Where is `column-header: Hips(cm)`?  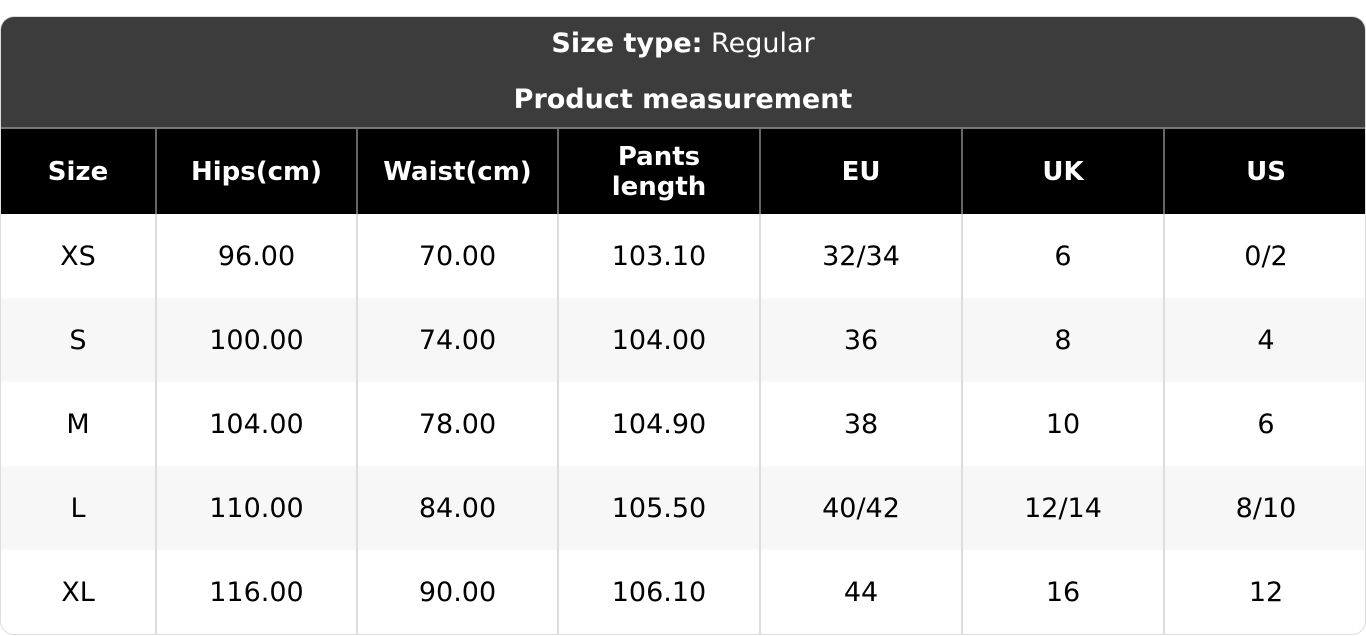 column-header: Hips(cm) is located at coordinates (256, 171).